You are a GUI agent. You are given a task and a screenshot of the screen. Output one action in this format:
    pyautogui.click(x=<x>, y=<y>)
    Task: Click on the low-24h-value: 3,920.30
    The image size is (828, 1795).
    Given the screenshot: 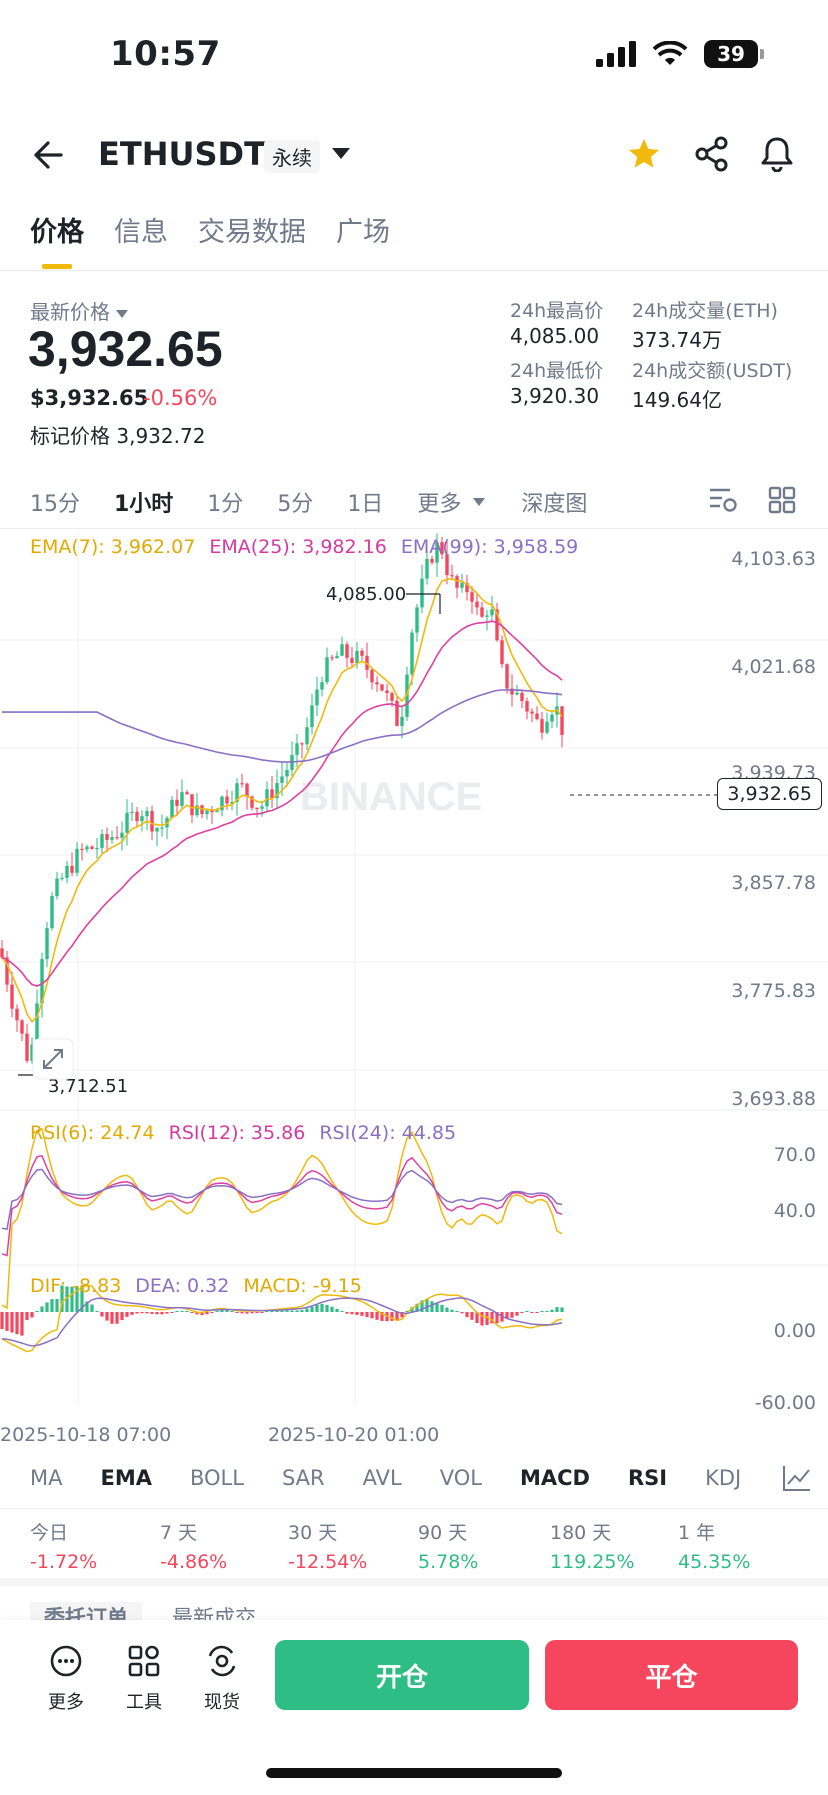 What is the action you would take?
    pyautogui.click(x=555, y=396)
    